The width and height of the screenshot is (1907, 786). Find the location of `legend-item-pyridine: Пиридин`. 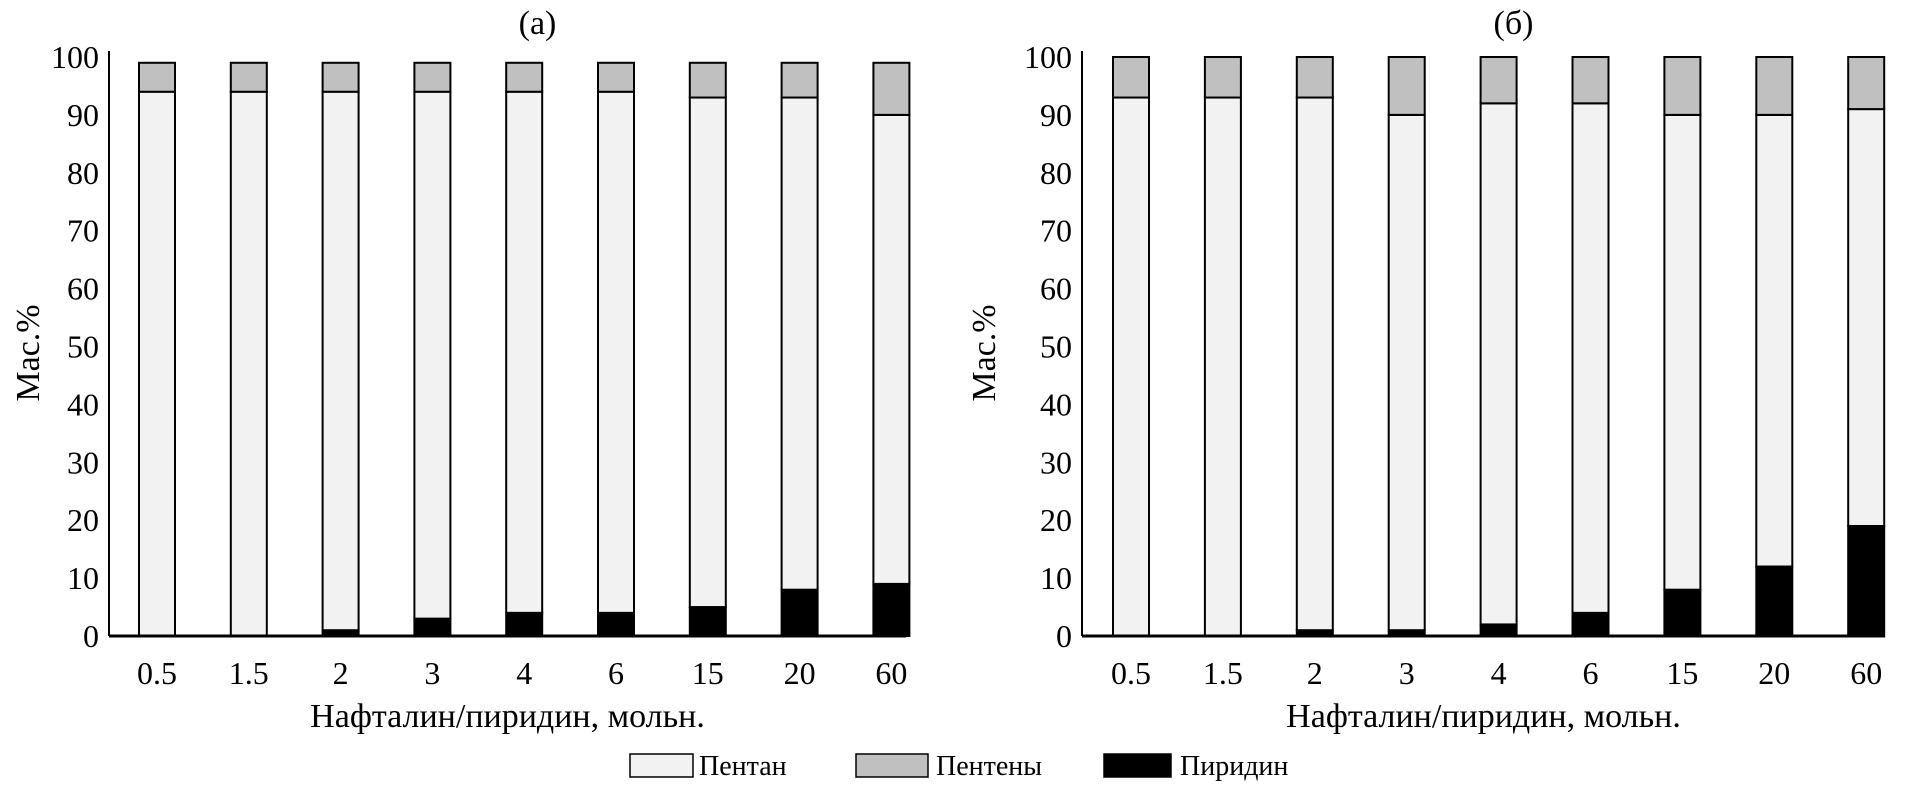

legend-item-pyridine: Пиридин is located at coordinates (1195, 766).